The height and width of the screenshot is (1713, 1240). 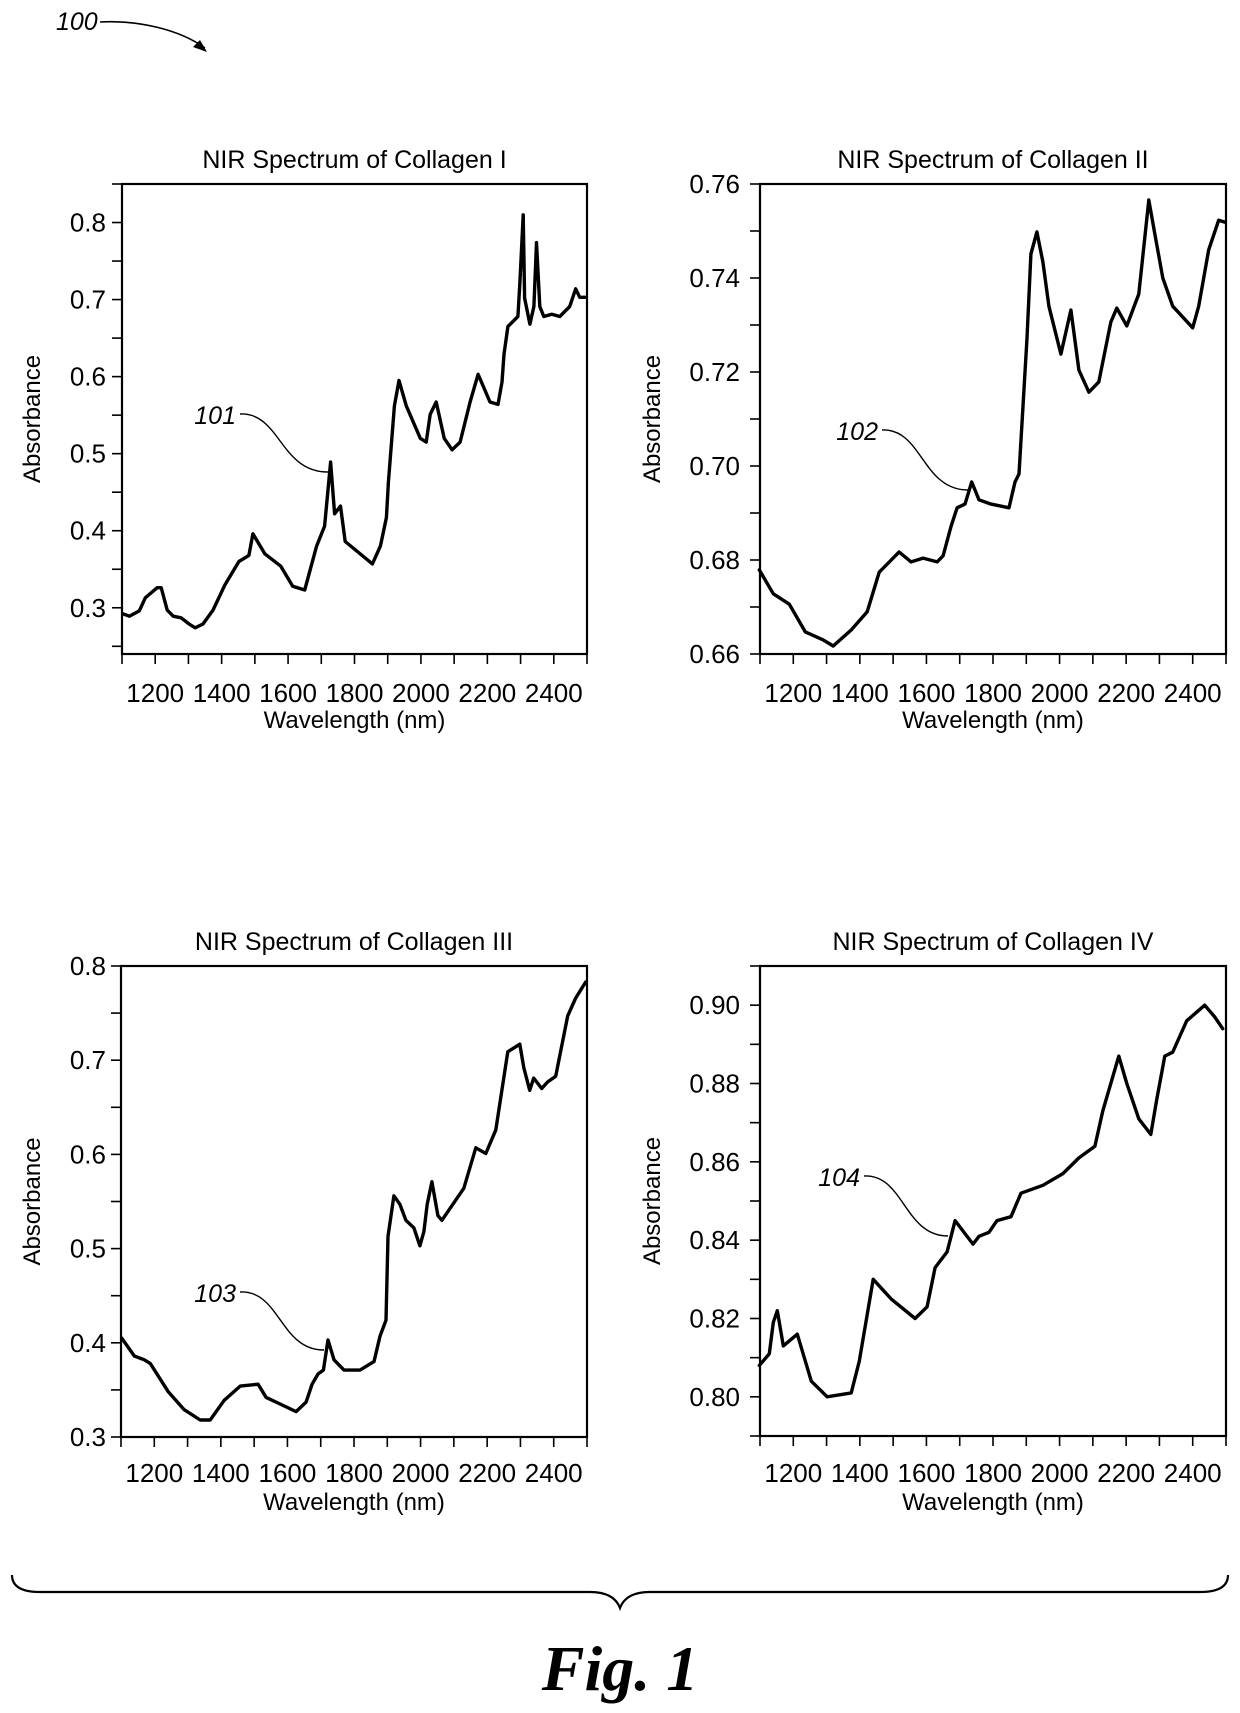 I want to click on callout-label: 104, so click(x=839, y=1178).